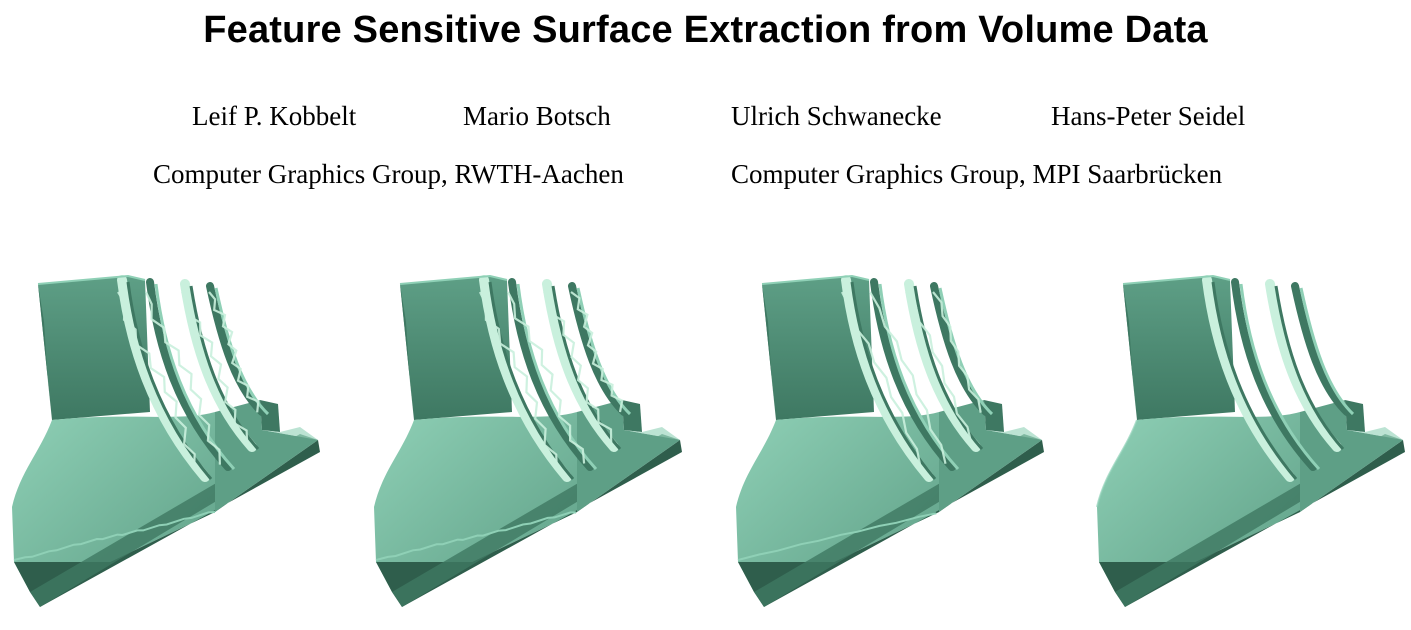  Describe the element at coordinates (977, 174) in the screenshot. I see `affiliation-2: Computer Graphics Group, MPI Saarbrücken` at that location.